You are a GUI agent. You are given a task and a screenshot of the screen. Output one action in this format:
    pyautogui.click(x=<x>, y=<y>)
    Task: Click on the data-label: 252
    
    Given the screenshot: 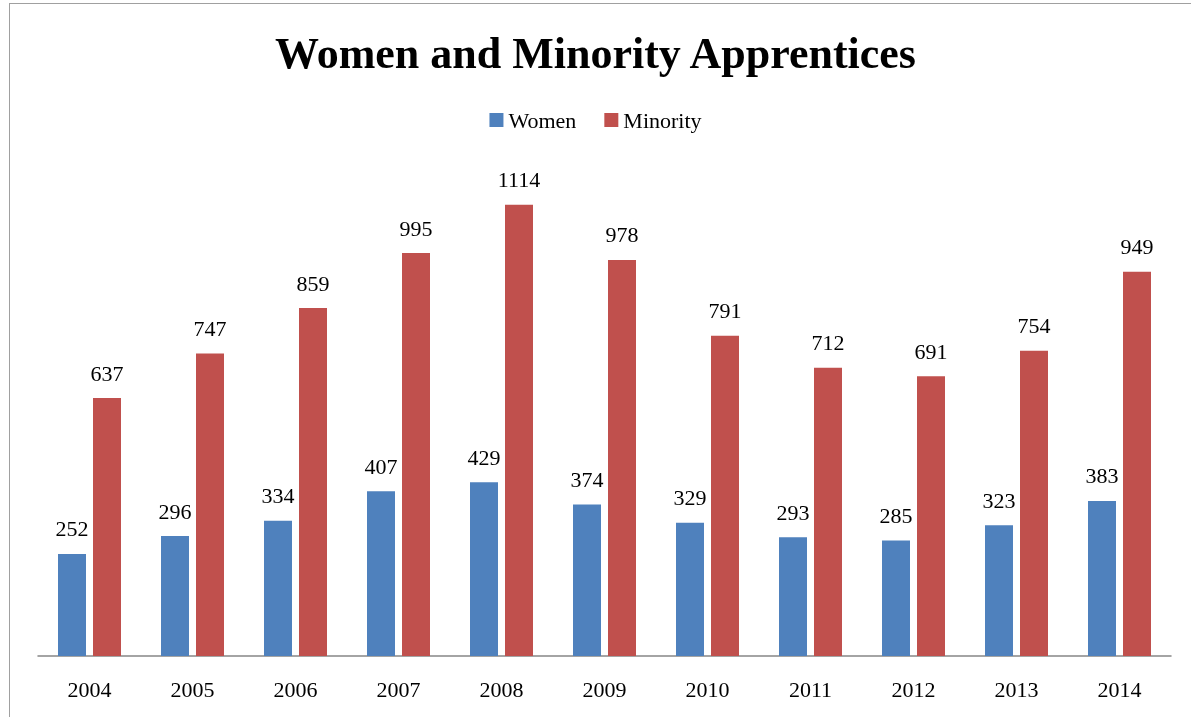 What is the action you would take?
    pyautogui.click(x=72, y=529)
    